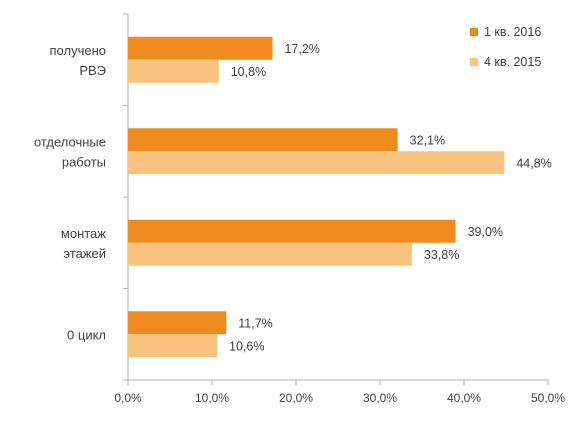 Image resolution: width=582 pixels, height=424 pixels. I want to click on category-label: отделочные, so click(70, 141).